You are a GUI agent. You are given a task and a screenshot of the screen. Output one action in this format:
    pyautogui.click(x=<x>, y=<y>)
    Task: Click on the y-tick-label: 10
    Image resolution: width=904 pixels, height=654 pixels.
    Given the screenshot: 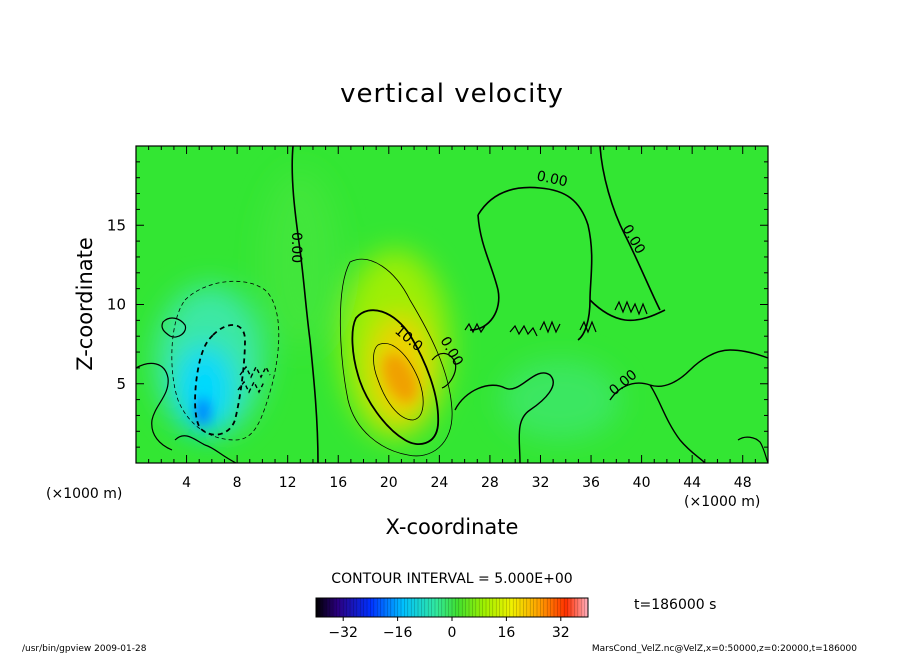 What is the action you would take?
    pyautogui.click(x=116, y=305)
    